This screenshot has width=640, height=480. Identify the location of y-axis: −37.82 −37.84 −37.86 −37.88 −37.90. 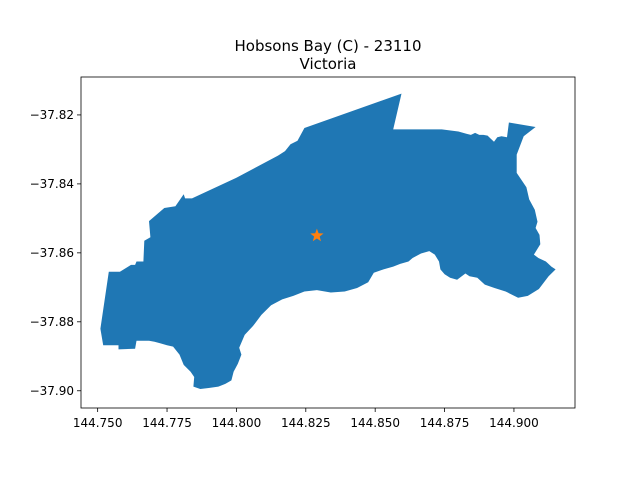
(55, 253).